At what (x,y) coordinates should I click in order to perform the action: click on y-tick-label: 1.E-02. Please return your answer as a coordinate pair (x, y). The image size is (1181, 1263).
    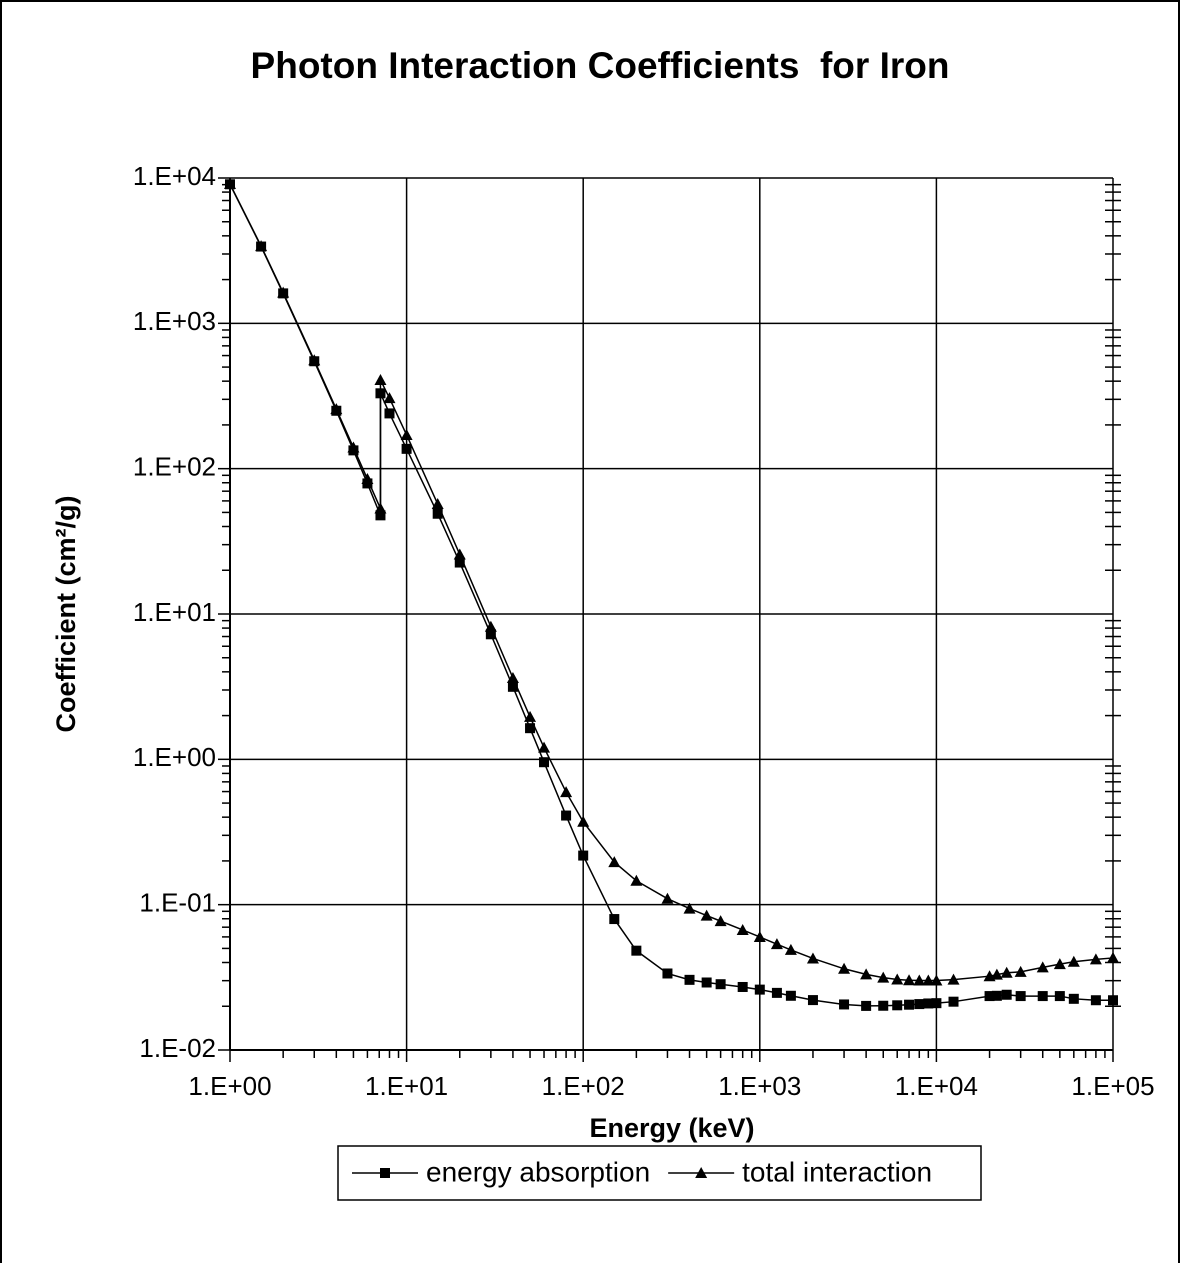
    Looking at the image, I should click on (177, 1048).